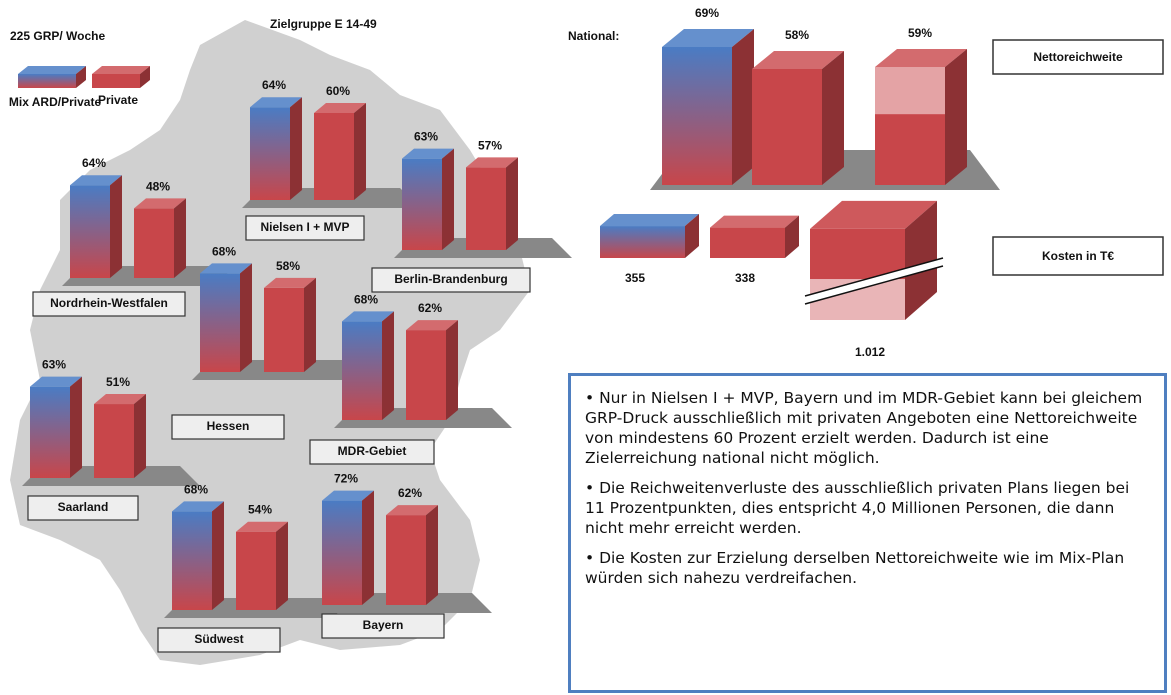  What do you see at coordinates (57, 36) in the screenshot?
I see `subtitle: 225 GRP/ Woche` at bounding box center [57, 36].